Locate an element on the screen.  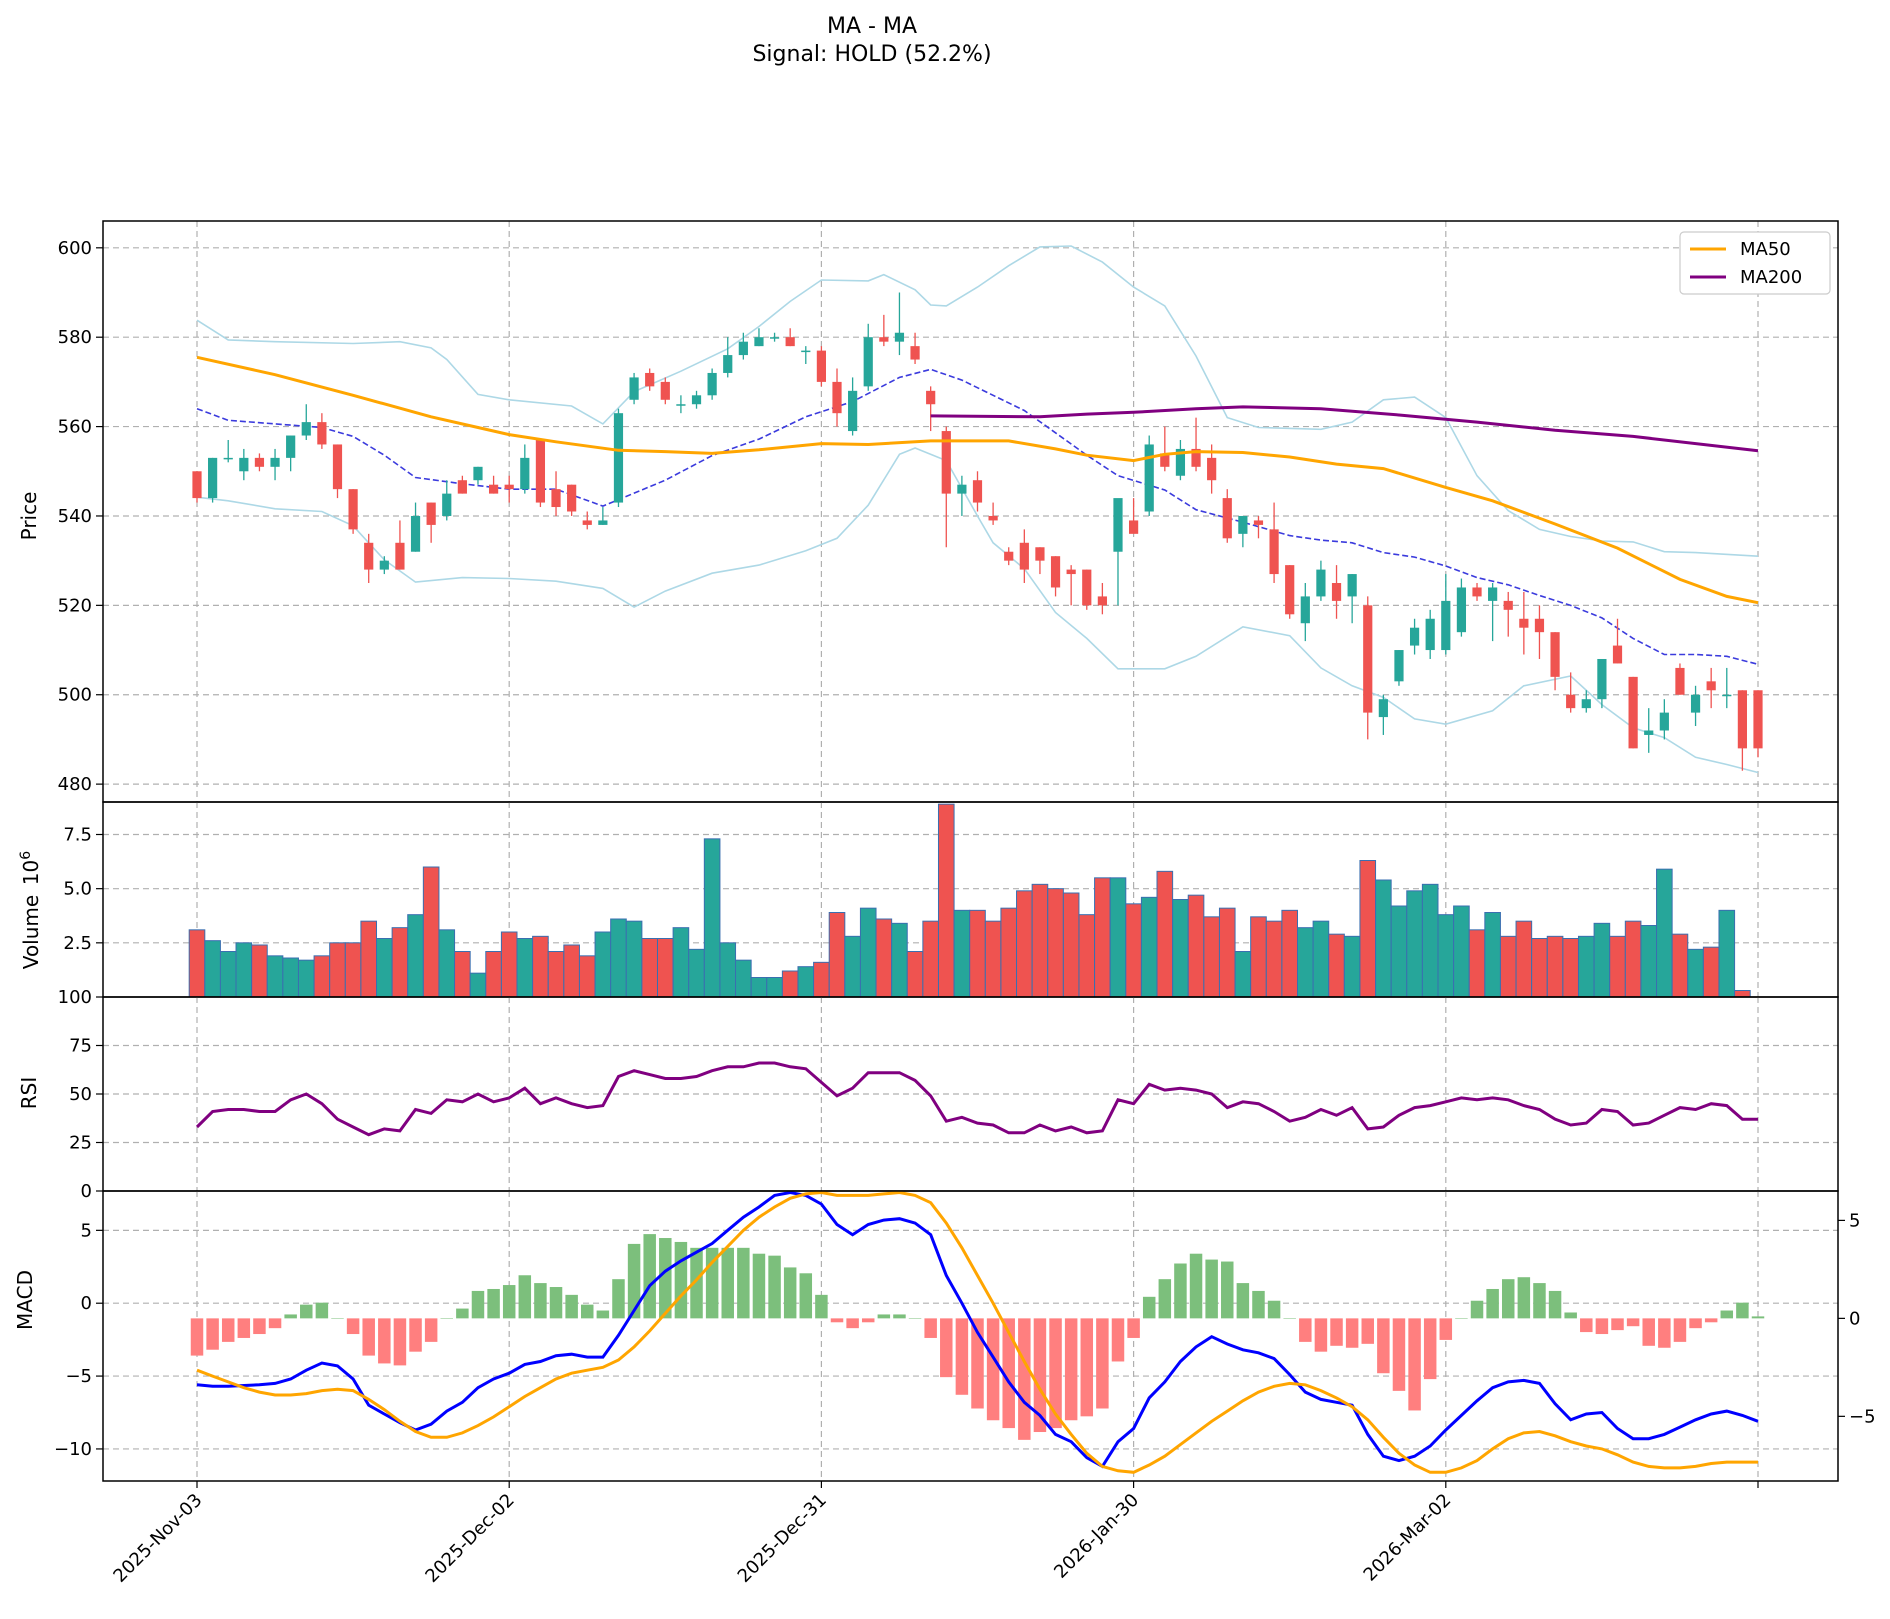
legend-ma50-label: MA50 is located at coordinates (1765, 249).